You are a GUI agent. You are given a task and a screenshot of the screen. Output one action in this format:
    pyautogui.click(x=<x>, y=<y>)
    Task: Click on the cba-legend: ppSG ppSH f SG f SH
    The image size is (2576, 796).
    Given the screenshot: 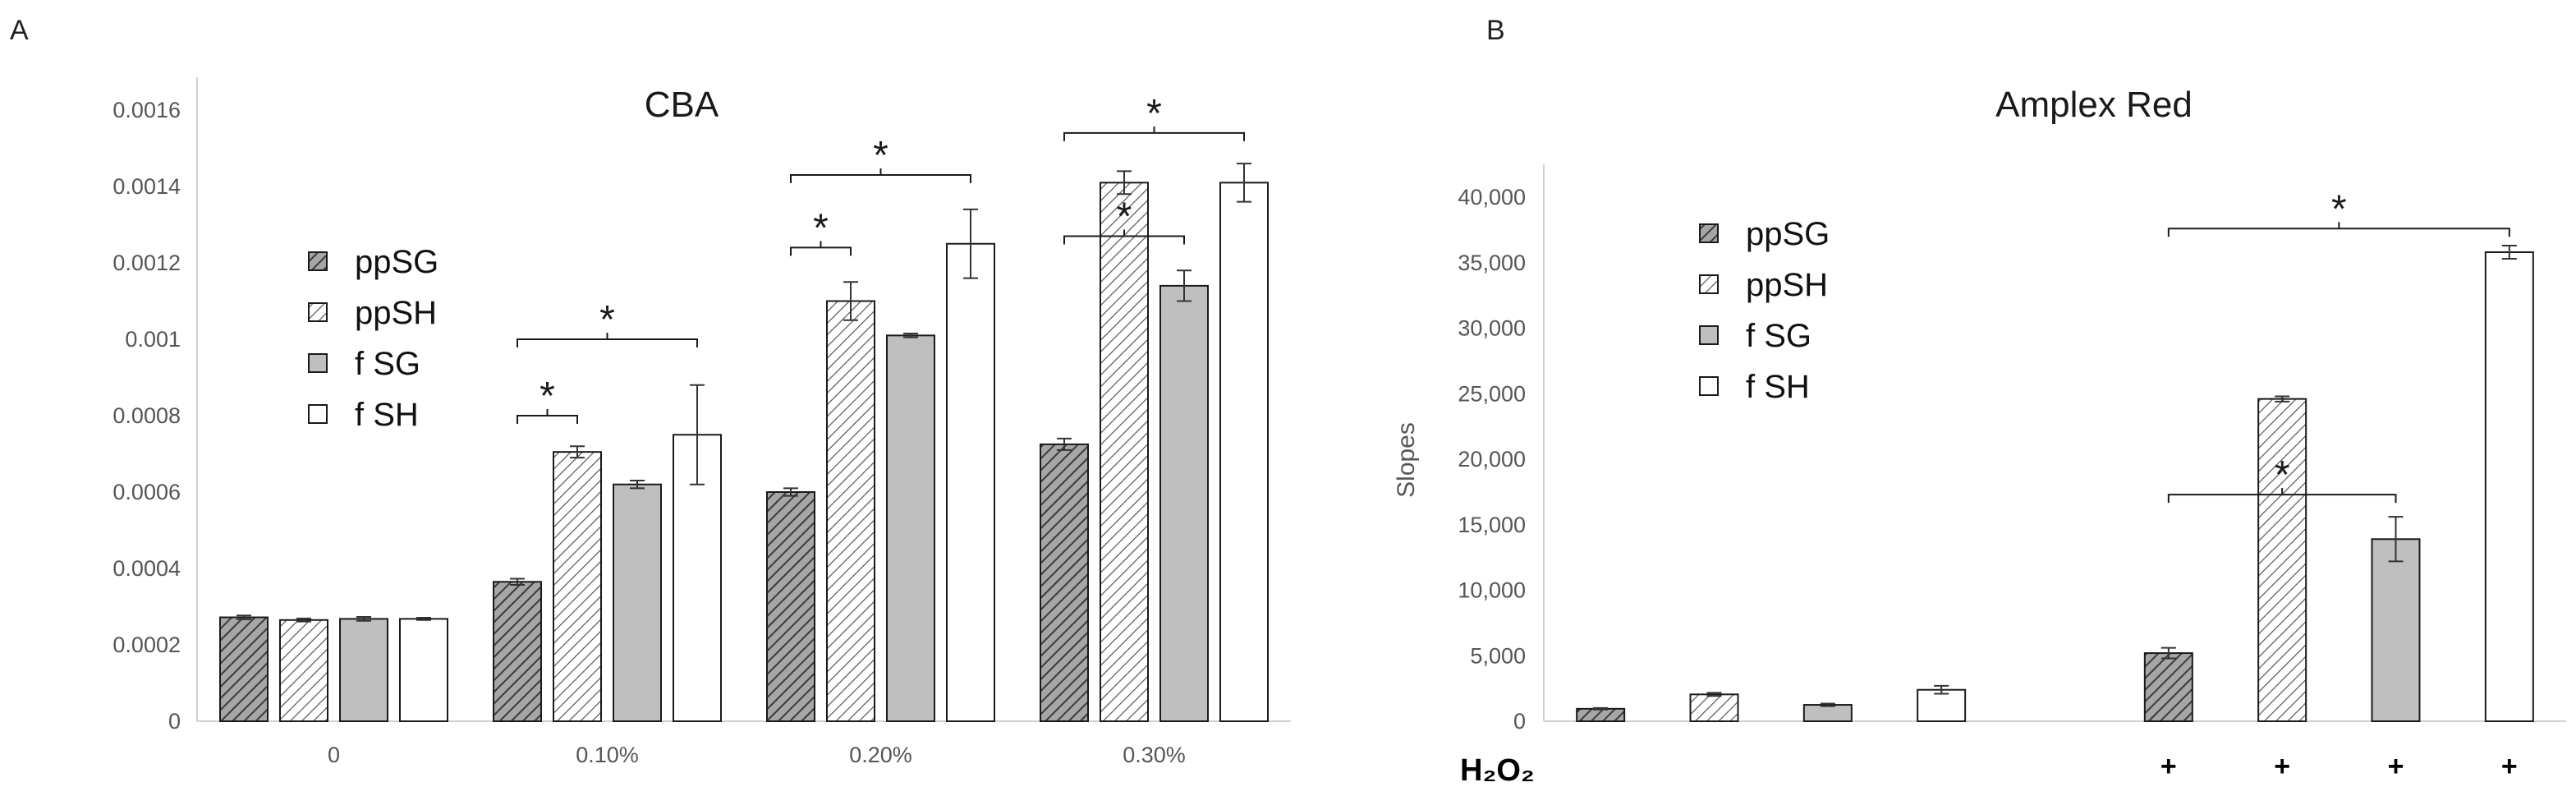 What is the action you would take?
    pyautogui.click(x=373, y=338)
    